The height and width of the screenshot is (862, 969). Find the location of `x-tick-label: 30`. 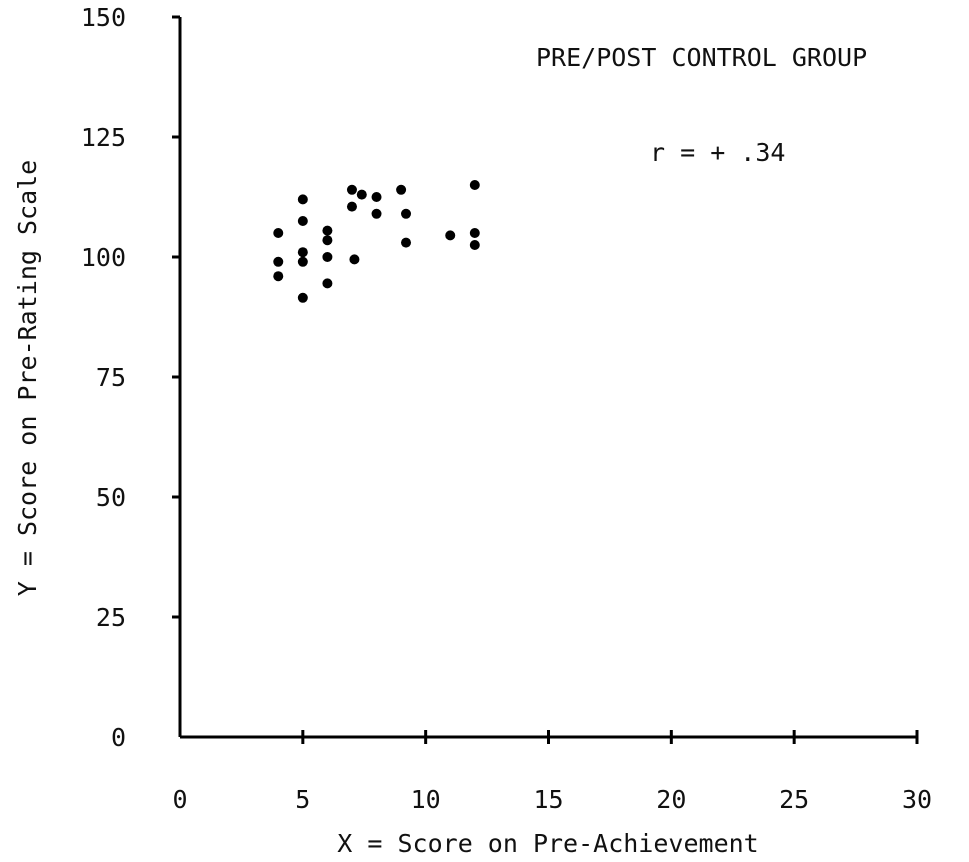

x-tick-label: 30 is located at coordinates (917, 799).